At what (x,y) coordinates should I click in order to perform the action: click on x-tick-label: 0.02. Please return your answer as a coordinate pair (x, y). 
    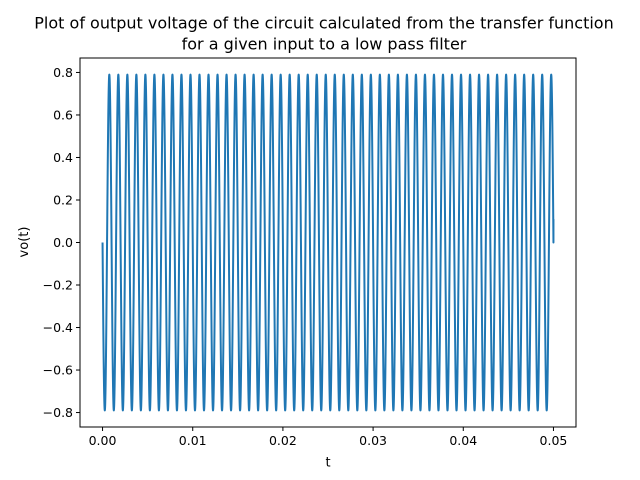
    Looking at the image, I should click on (283, 440).